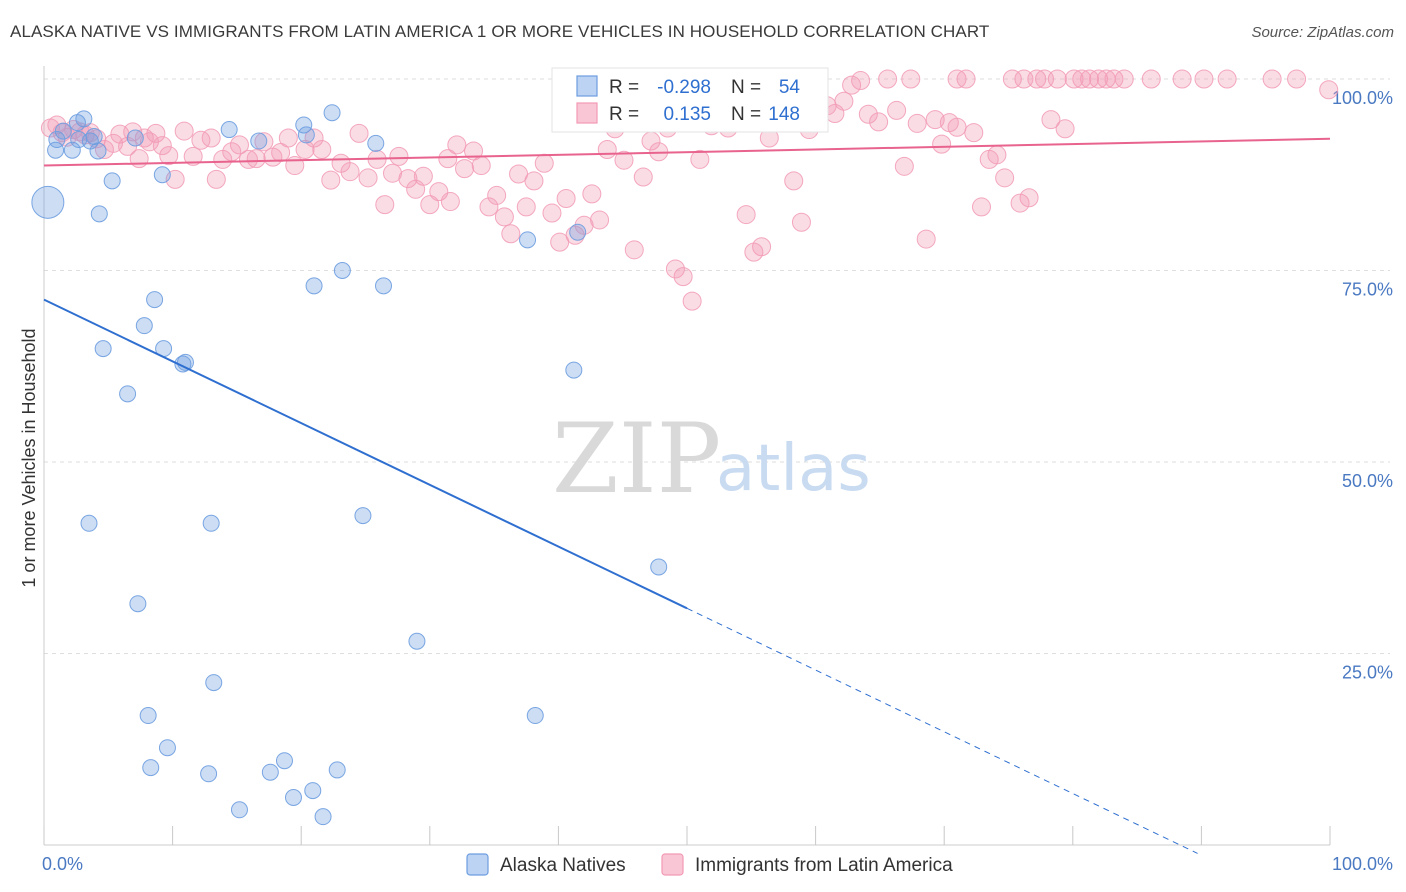  I want to click on alaska-n-label: N =, so click(746, 87).